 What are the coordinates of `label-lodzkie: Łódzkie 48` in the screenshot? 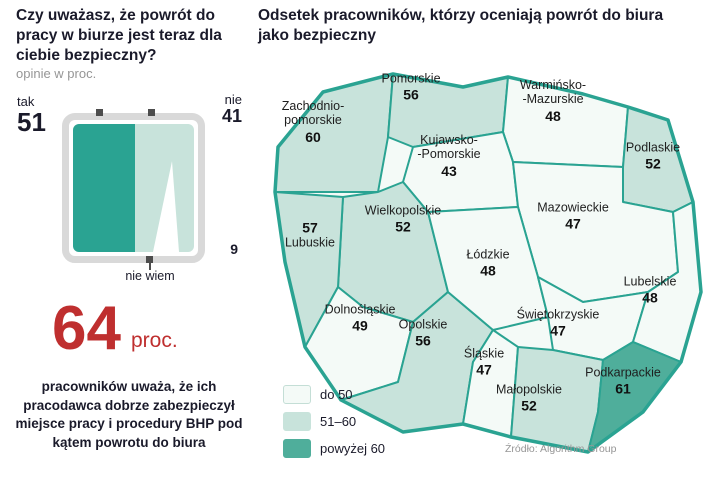 It's located at (488, 263).